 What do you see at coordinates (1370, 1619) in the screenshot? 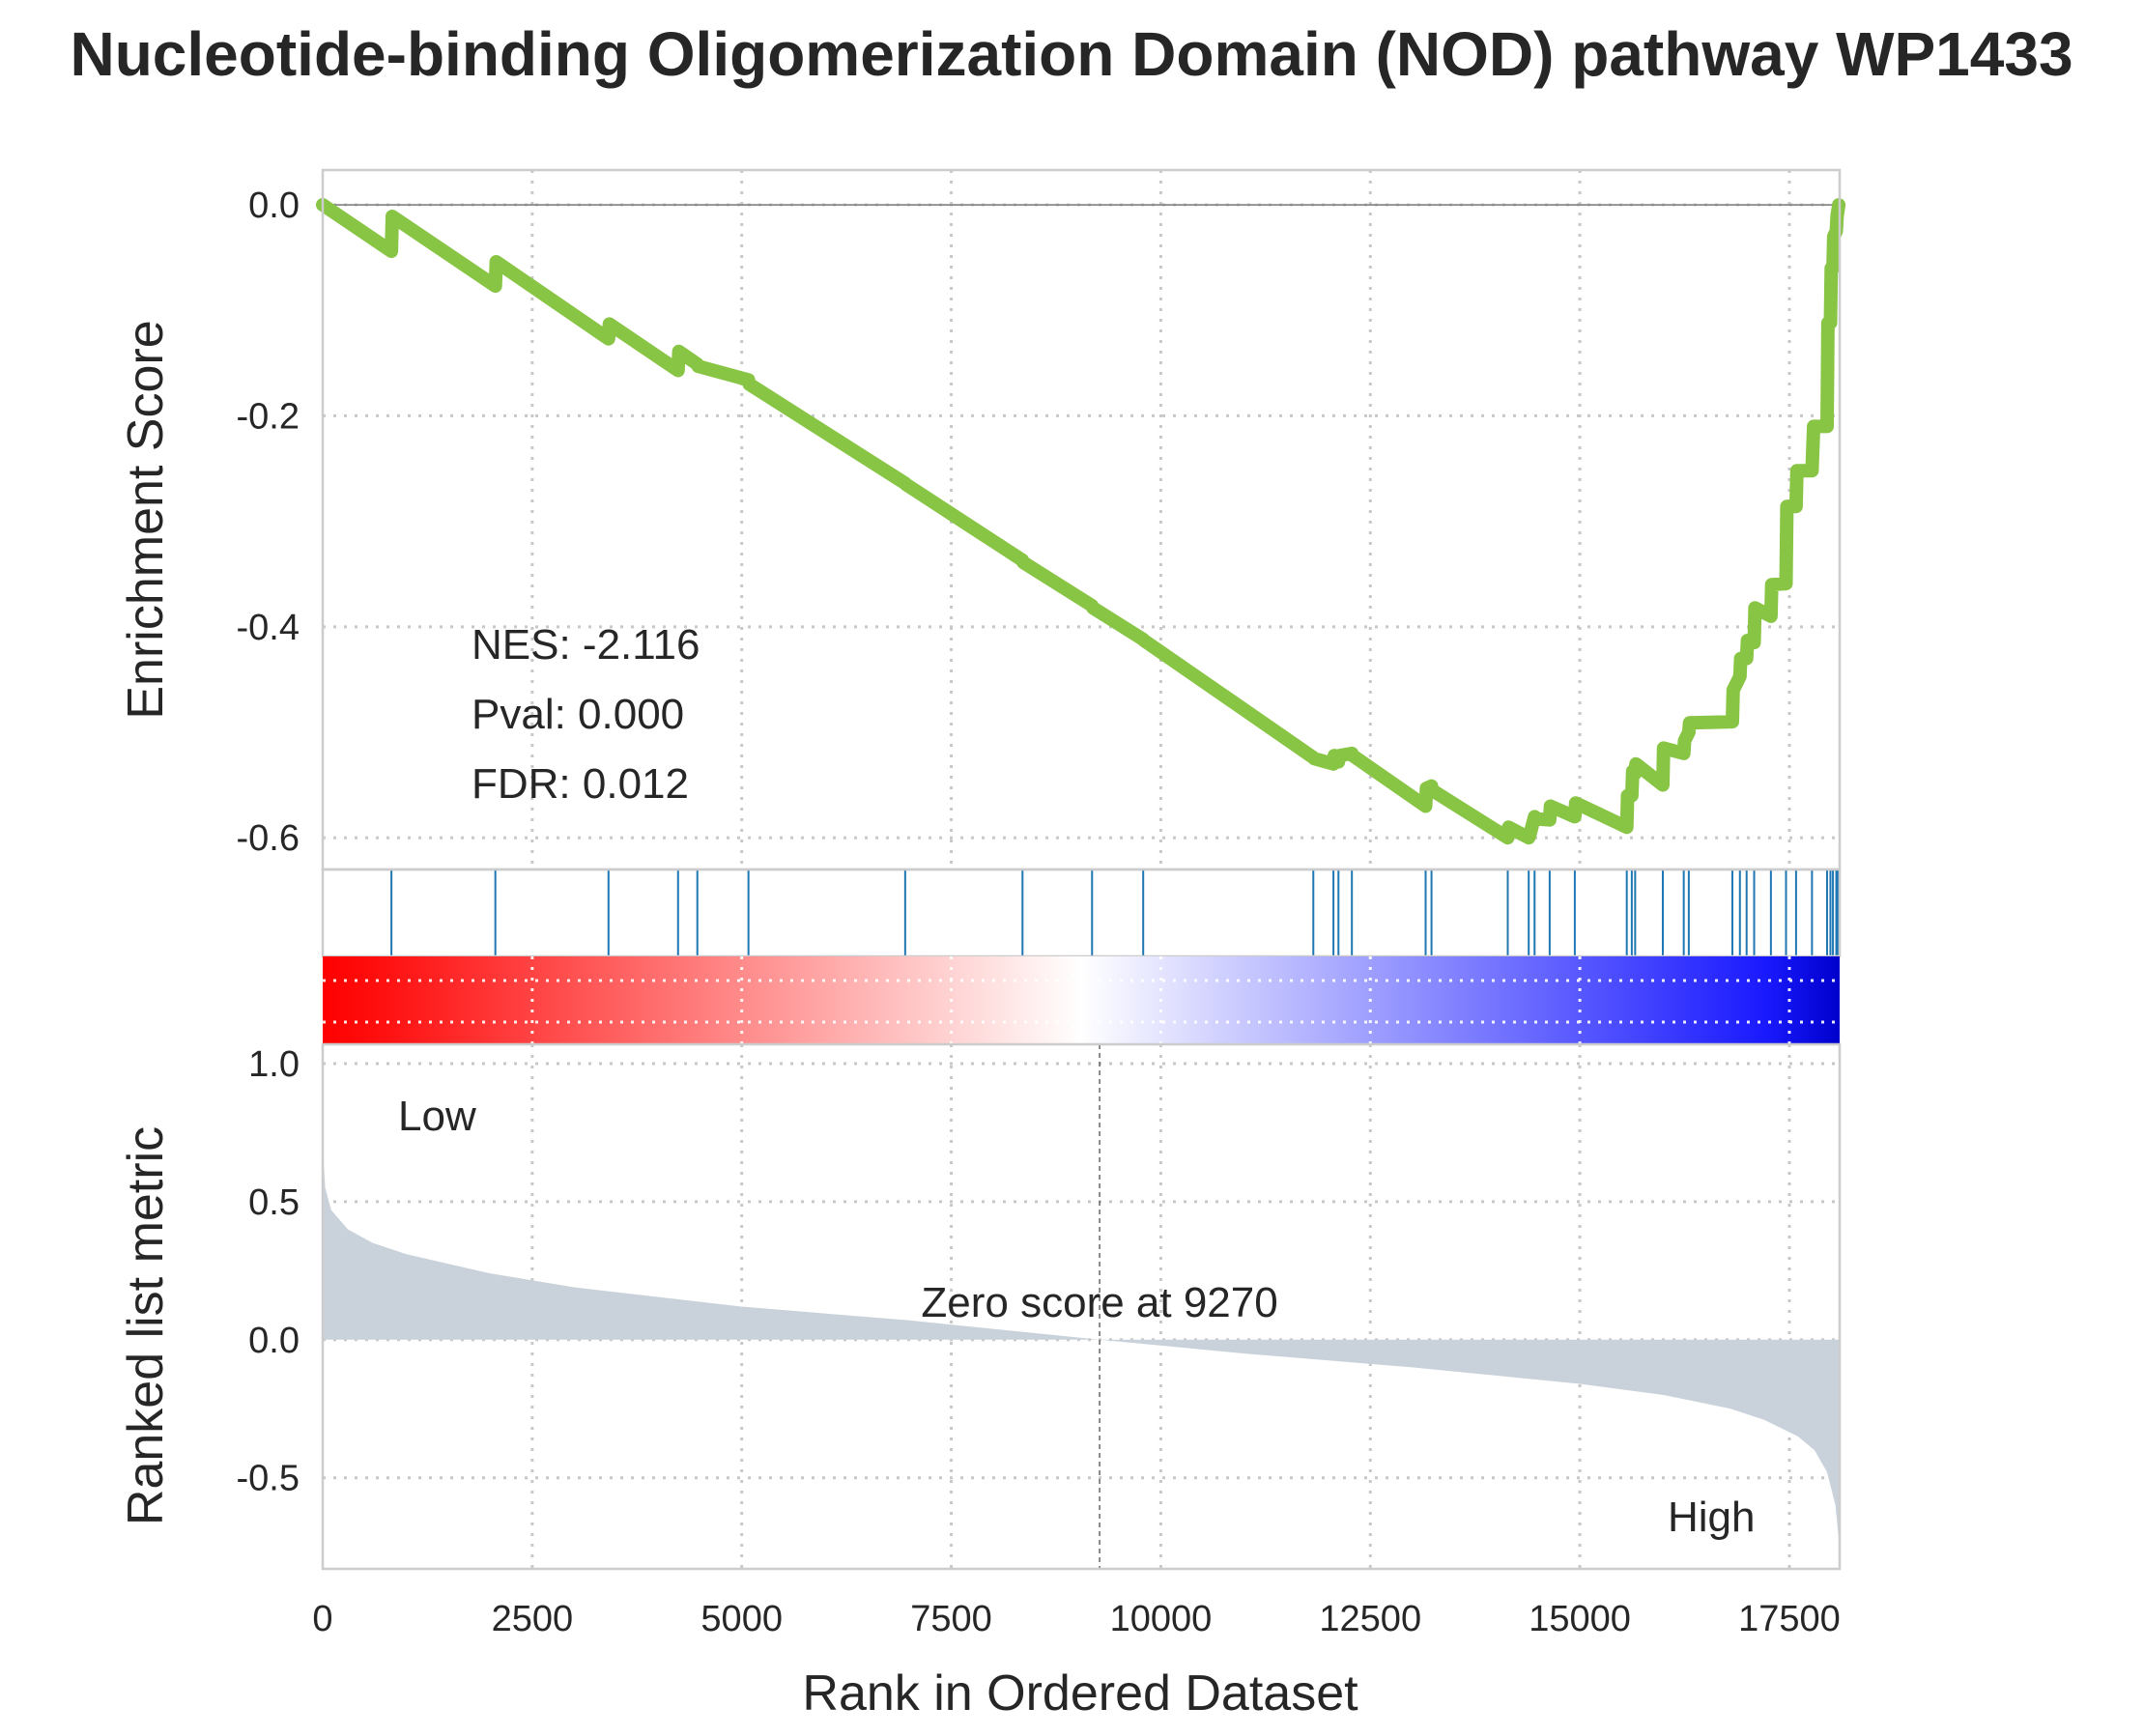
I see `x-tick-label: 12500` at bounding box center [1370, 1619].